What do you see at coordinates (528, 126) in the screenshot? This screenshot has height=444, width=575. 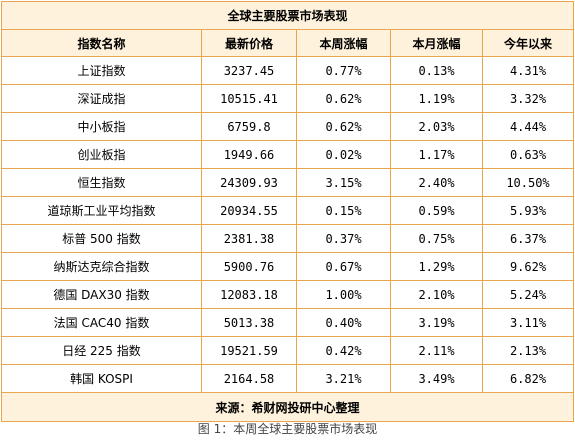 I see `ytd-change-cell: 4.44%` at bounding box center [528, 126].